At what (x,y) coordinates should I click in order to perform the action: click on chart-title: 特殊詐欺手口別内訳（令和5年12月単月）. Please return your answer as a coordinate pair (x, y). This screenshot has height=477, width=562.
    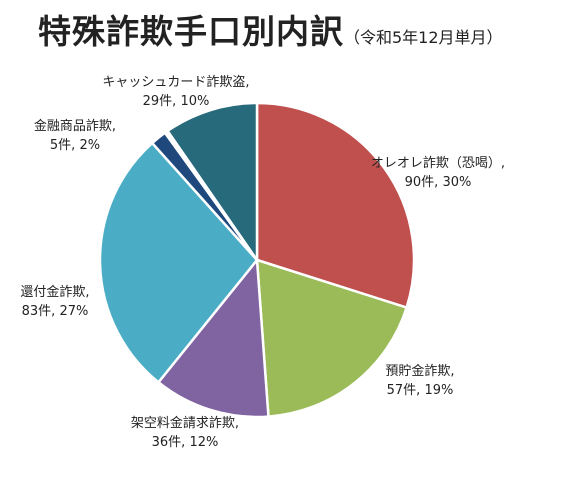
    Looking at the image, I should click on (270, 35).